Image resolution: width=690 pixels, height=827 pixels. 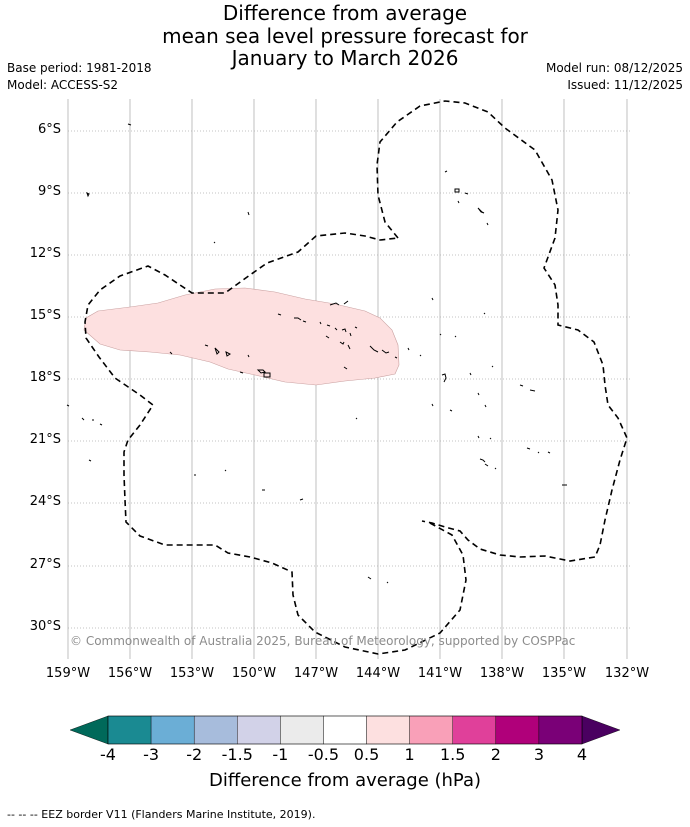 I want to click on meta-right: Model run: 08/12/2025 Issued: 11/12/2025, so click(x=614, y=77).